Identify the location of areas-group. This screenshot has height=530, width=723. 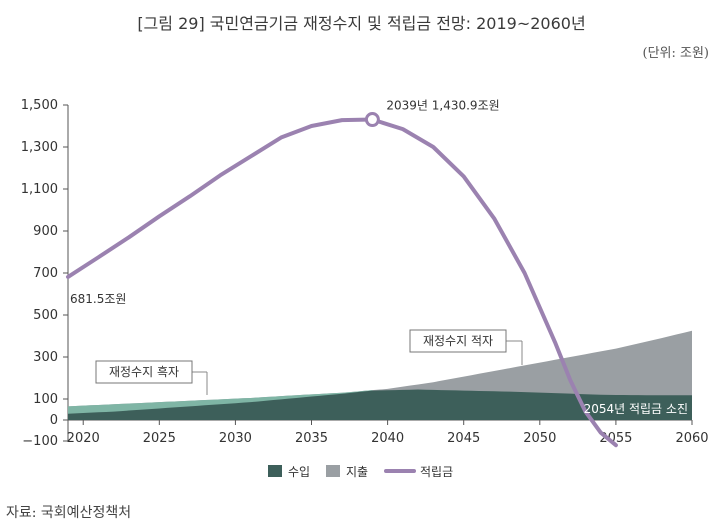
(380, 375).